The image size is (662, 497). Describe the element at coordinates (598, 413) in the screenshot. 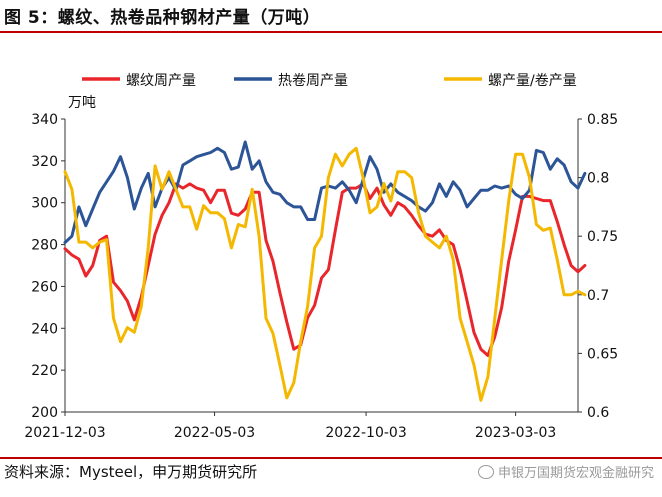

I see `right-tick-label: 0.6` at that location.